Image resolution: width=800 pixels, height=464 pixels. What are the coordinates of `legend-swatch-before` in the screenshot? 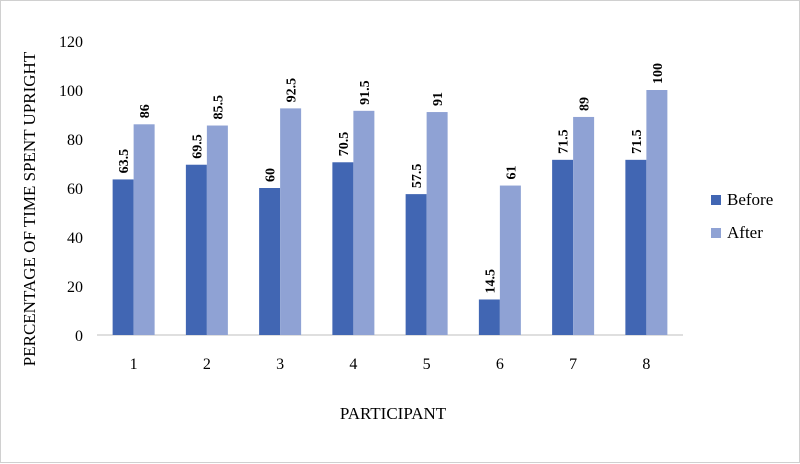 It's located at (716, 200).